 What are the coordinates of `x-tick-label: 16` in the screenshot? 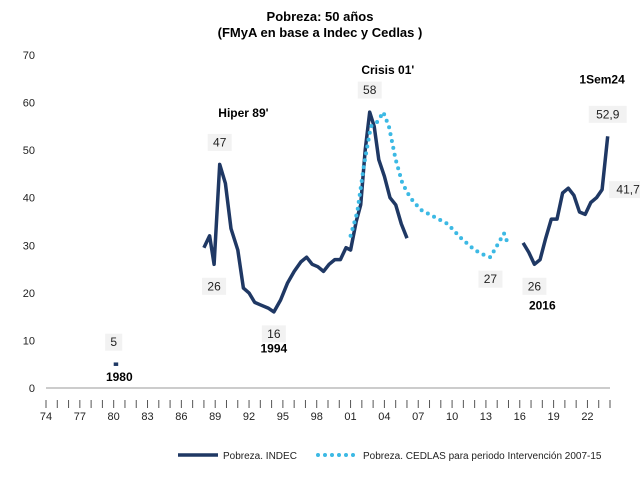 It's located at (520, 417).